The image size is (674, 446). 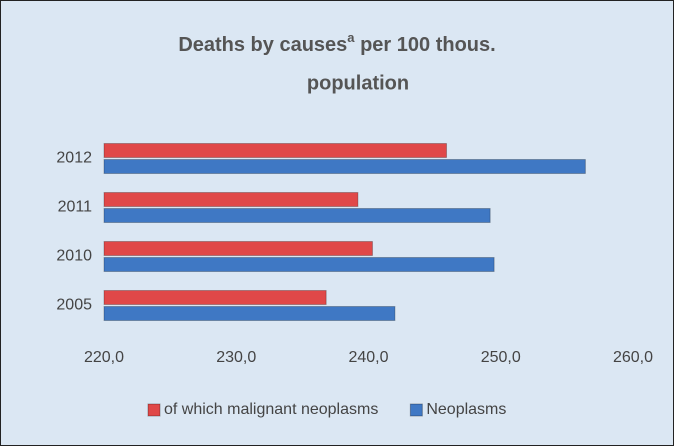 I want to click on y-tick-label: 2005, so click(x=74, y=305).